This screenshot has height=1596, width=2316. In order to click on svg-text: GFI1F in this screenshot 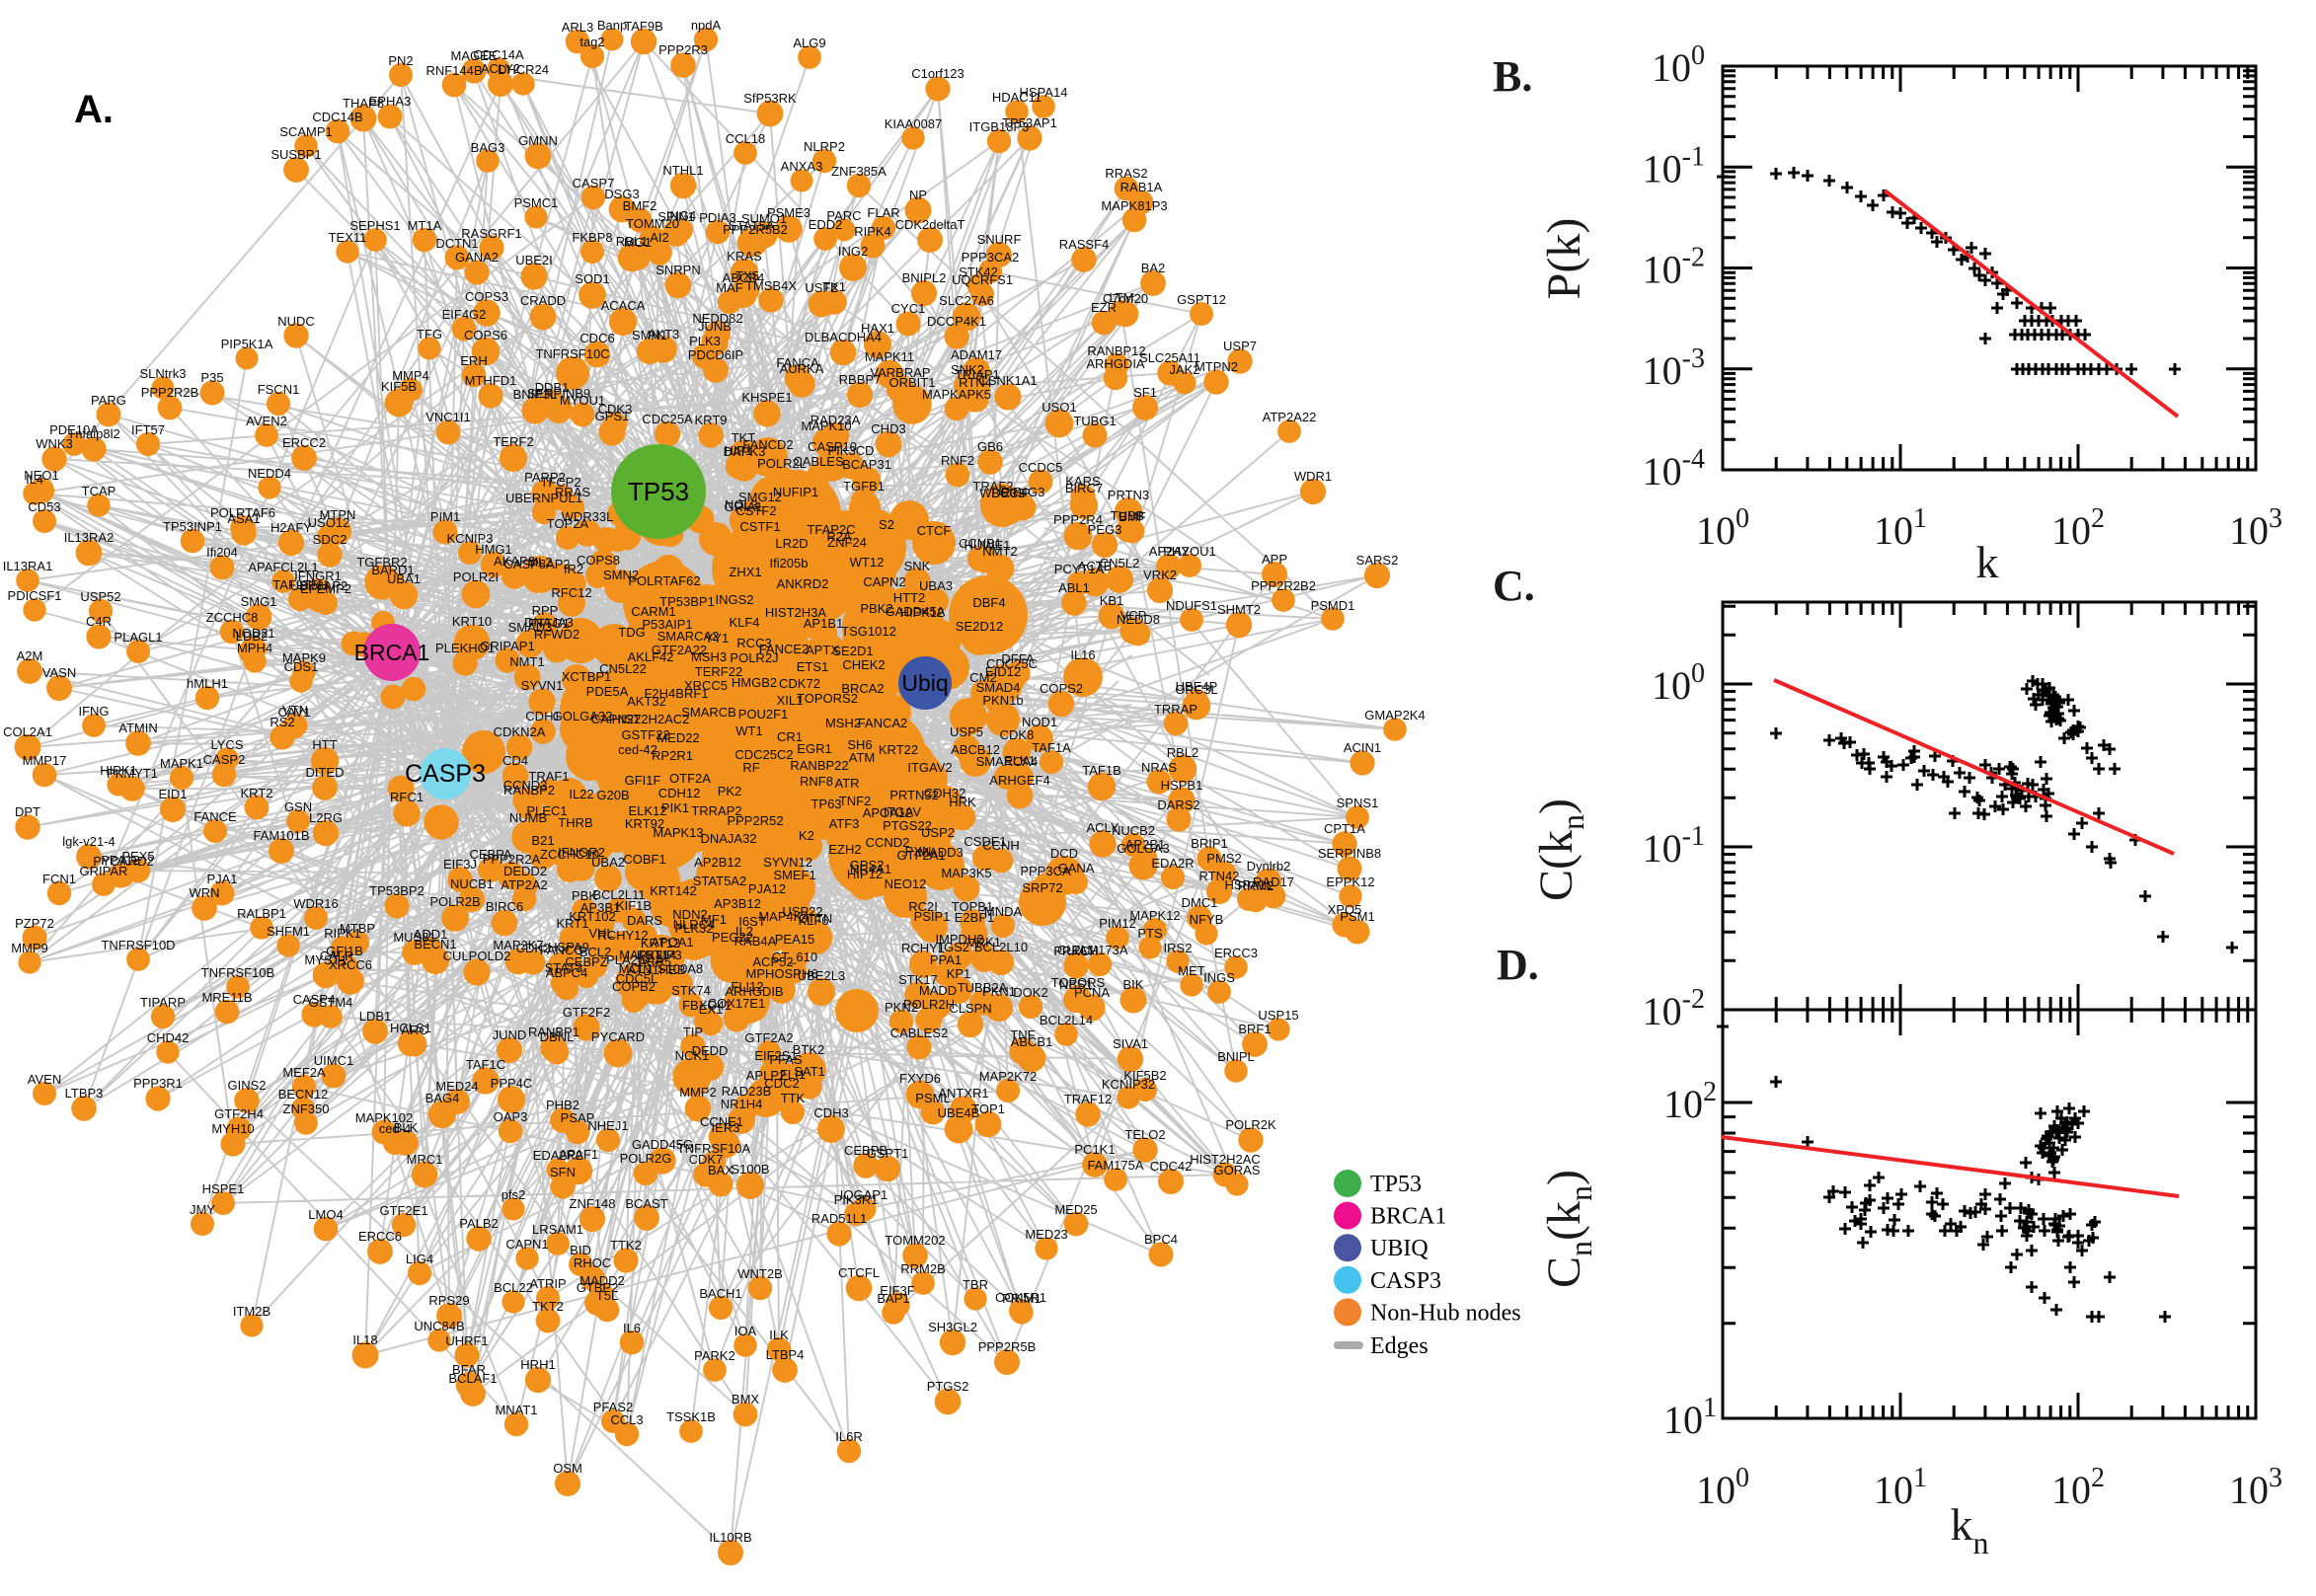, I will do `click(643, 780)`.